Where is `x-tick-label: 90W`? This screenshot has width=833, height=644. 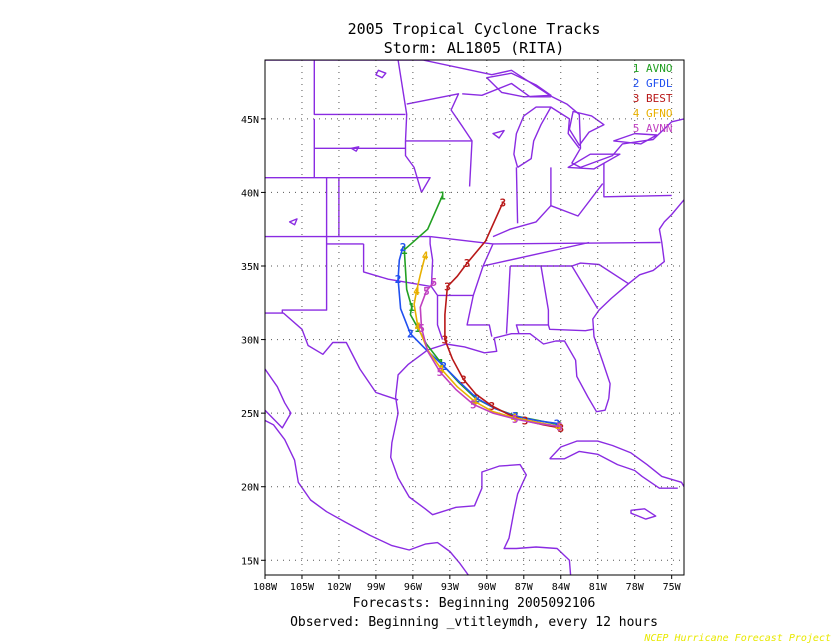
x-tick-label: 90W is located at coordinates (487, 587).